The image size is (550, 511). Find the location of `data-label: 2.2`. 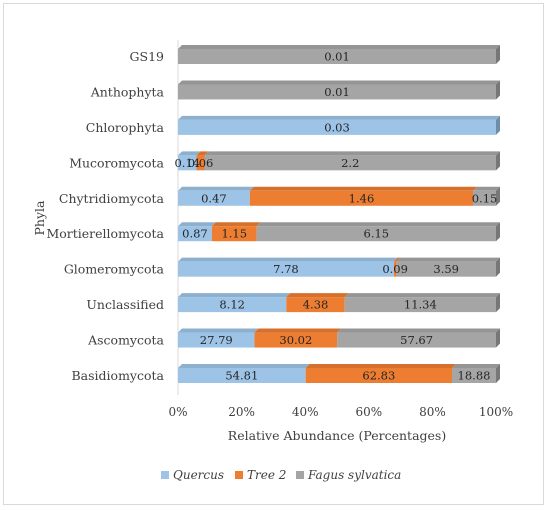

data-label: 2.2 is located at coordinates (350, 163).